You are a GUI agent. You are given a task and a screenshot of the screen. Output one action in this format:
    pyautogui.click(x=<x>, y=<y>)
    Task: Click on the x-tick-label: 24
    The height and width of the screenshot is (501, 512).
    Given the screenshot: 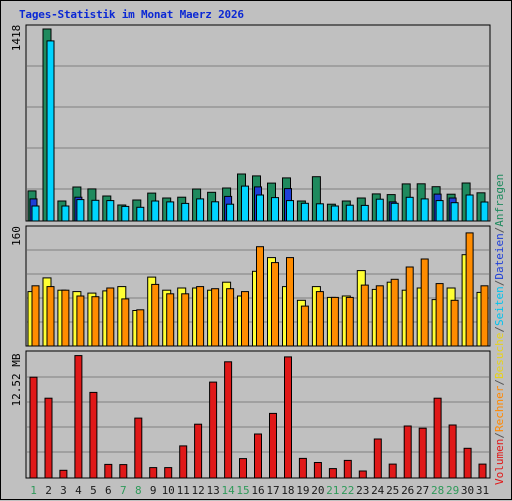 What is the action you would take?
    pyautogui.click(x=378, y=490)
    